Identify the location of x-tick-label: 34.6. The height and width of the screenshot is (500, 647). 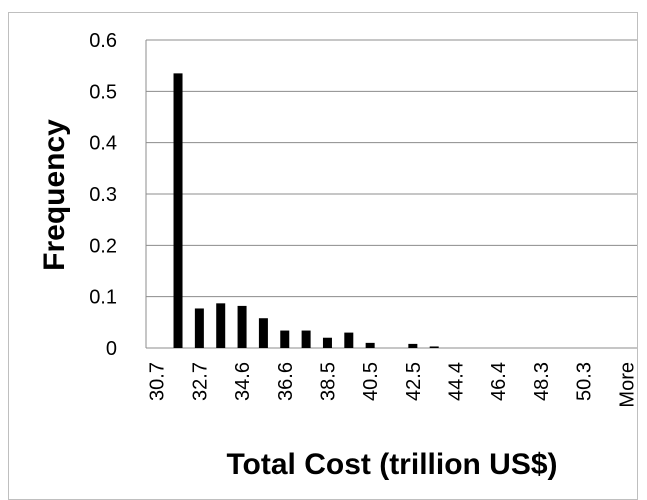
(243, 381).